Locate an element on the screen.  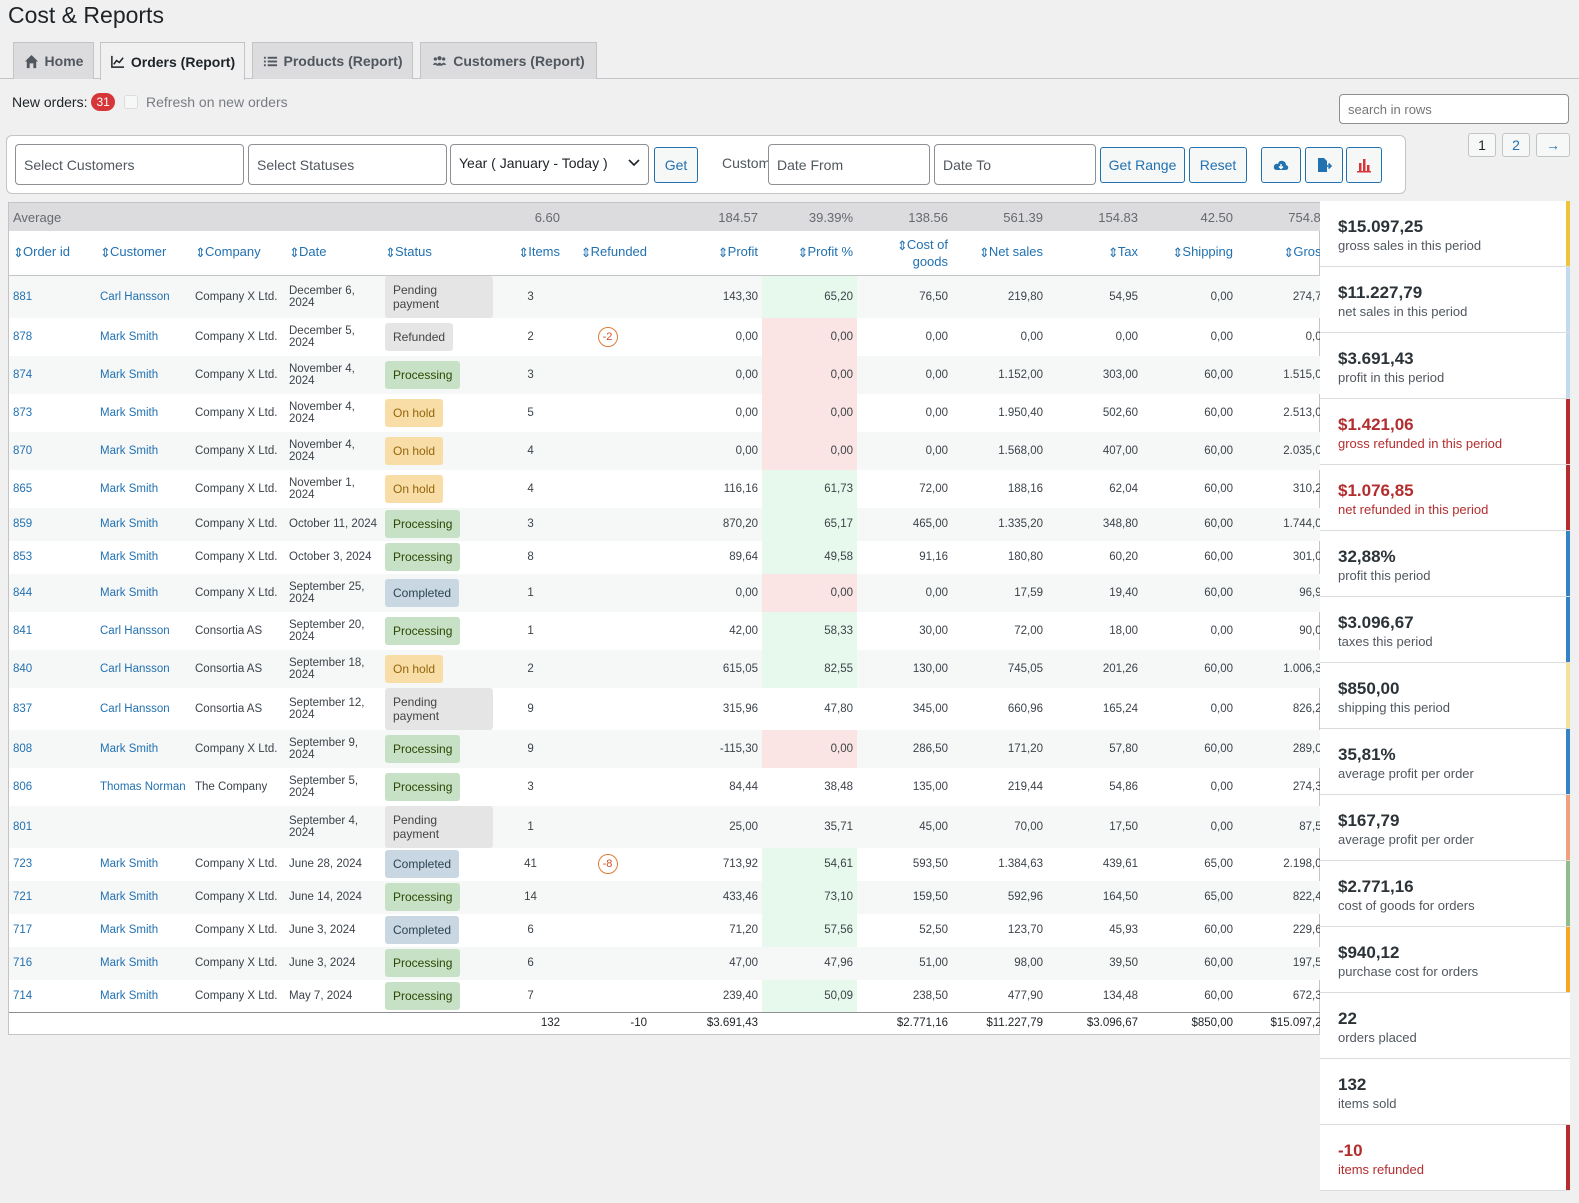
col-order-id: ⇕Order id is located at coordinates (52, 253).